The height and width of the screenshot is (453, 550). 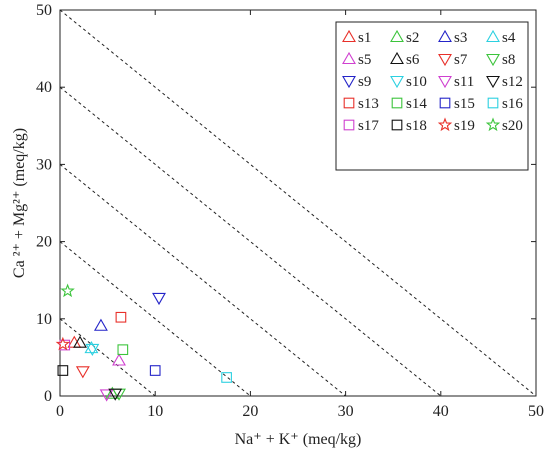 I want to click on data-point-s4, so click(x=91, y=347).